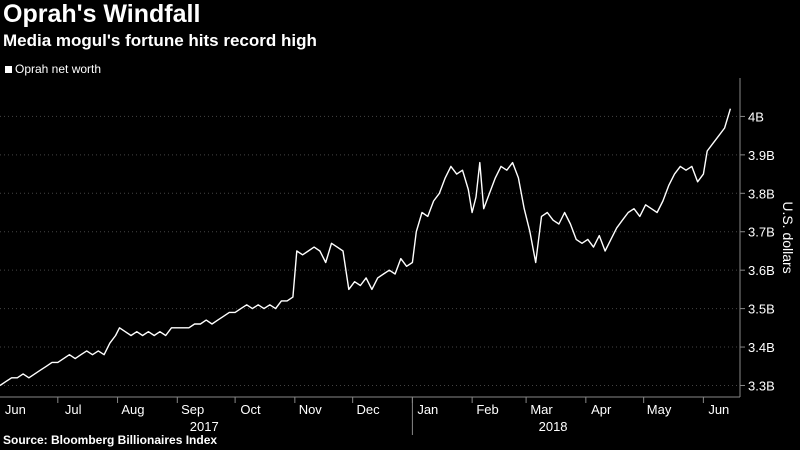  Describe the element at coordinates (132, 409) in the screenshot. I see `x-tick-label: Aug` at that location.